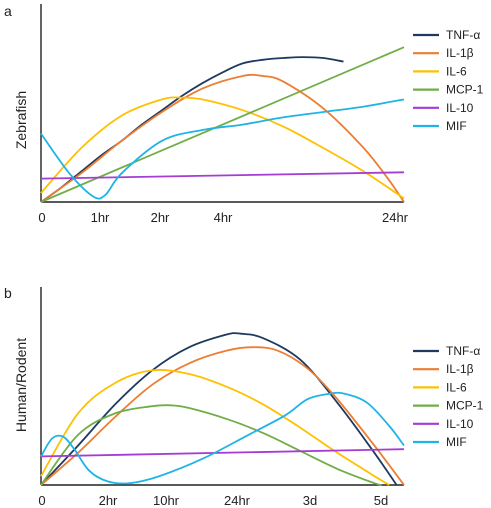  What do you see at coordinates (41, 500) in the screenshot?
I see `panel-b-x-tick-label: 0` at bounding box center [41, 500].